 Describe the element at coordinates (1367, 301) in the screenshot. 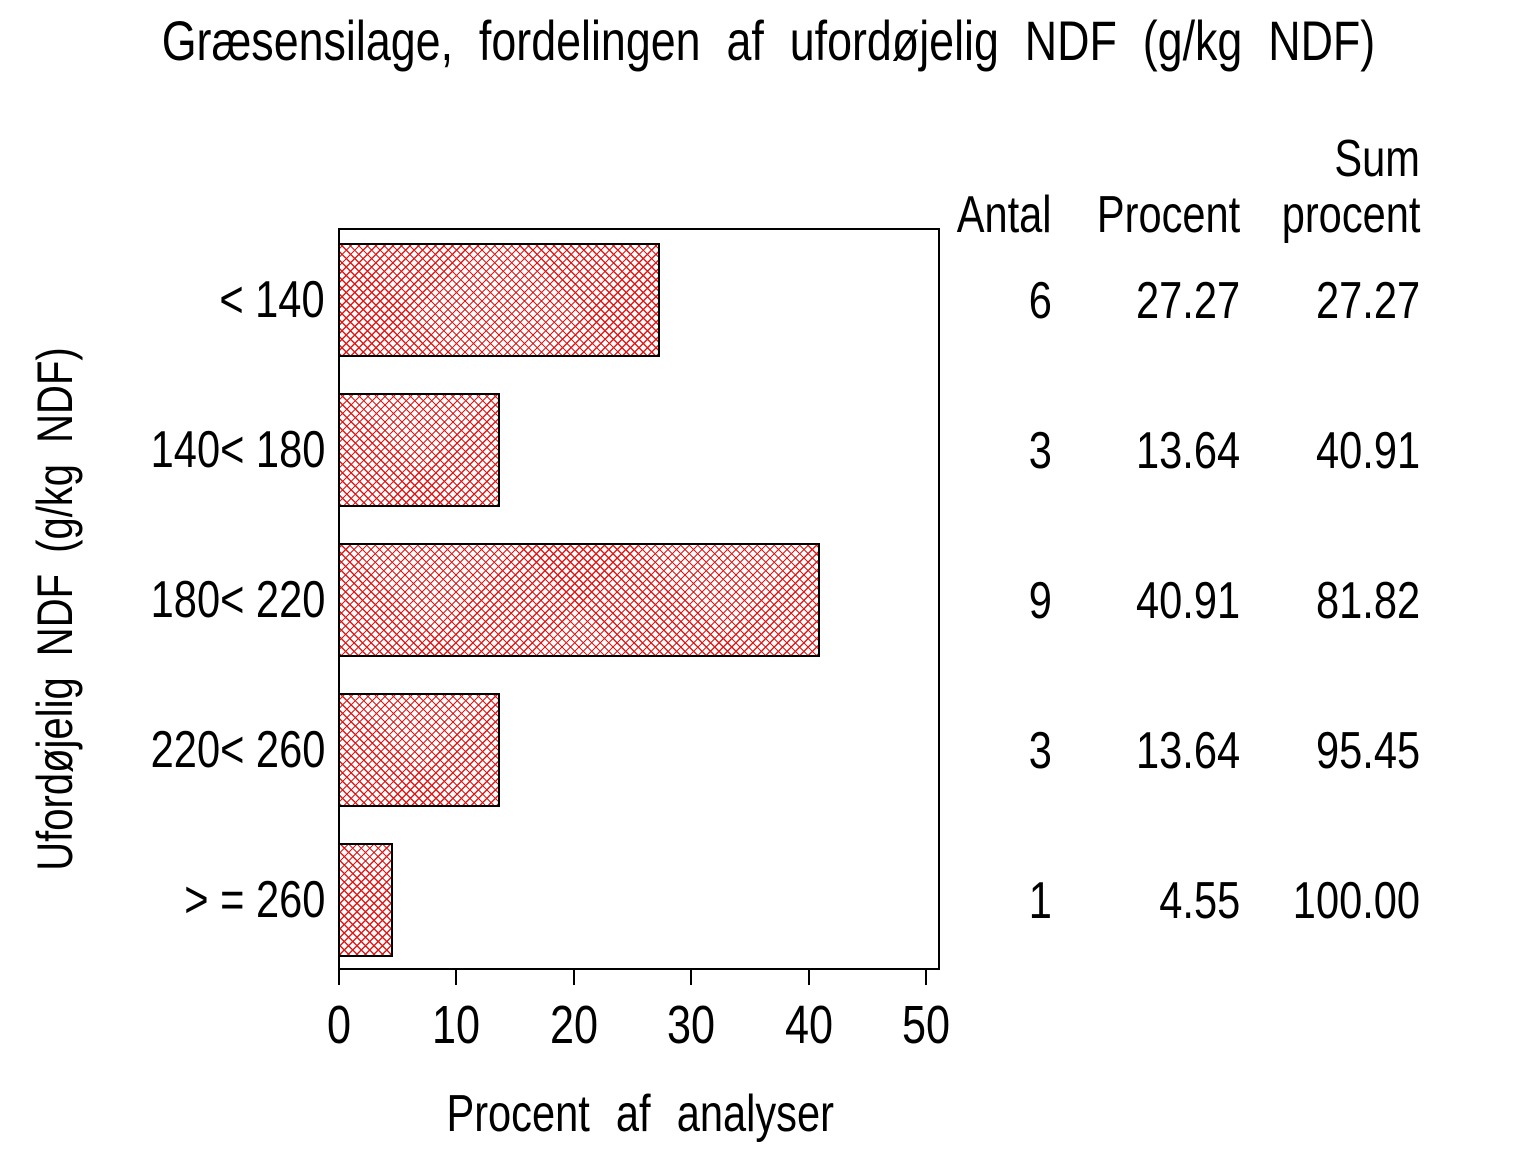

I see `table-cell-sum-procent: 27.27` at that location.